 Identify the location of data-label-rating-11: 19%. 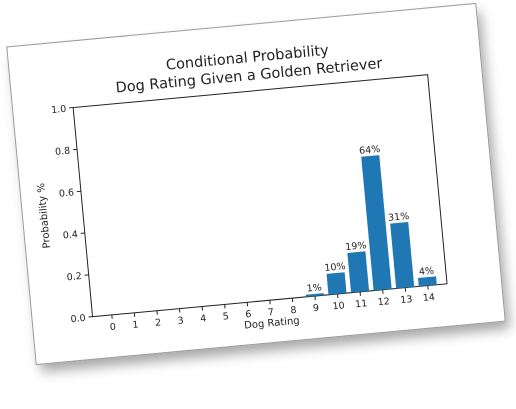
(356, 246).